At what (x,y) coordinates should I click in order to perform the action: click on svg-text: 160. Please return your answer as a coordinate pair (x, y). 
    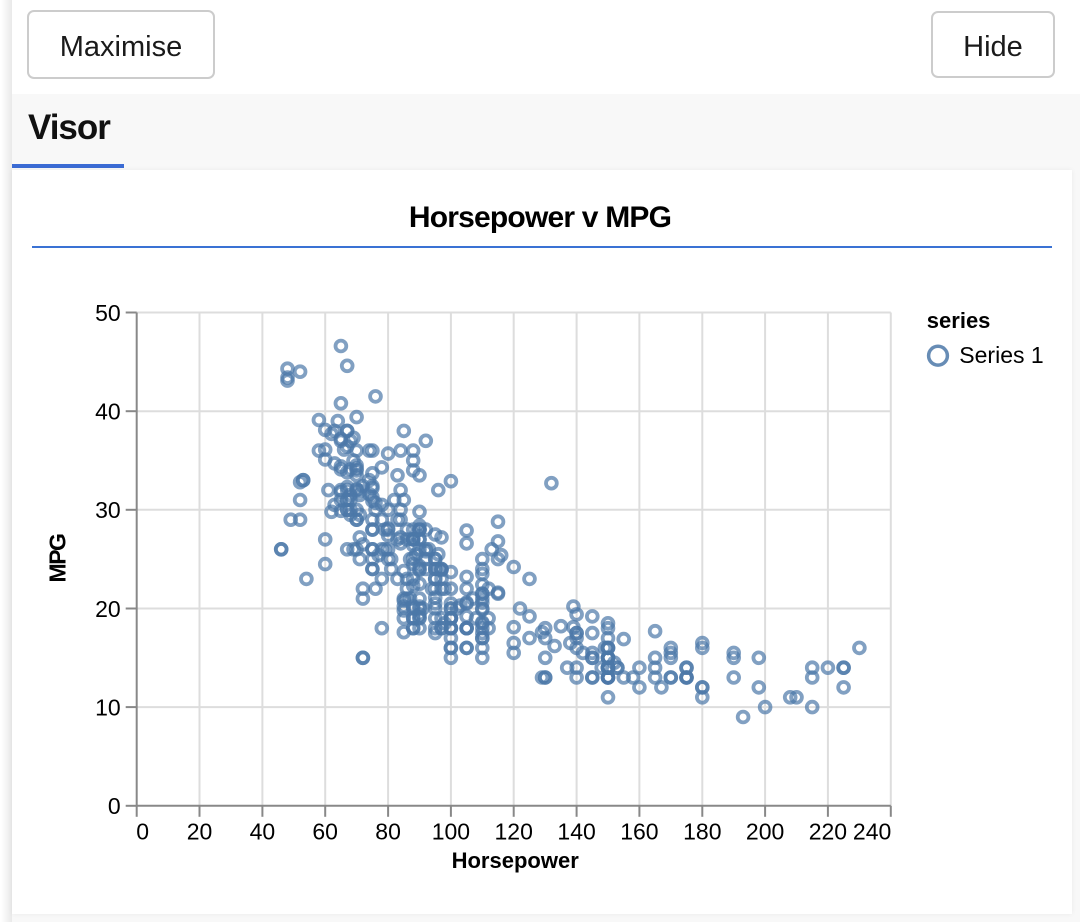
    Looking at the image, I should click on (639, 832).